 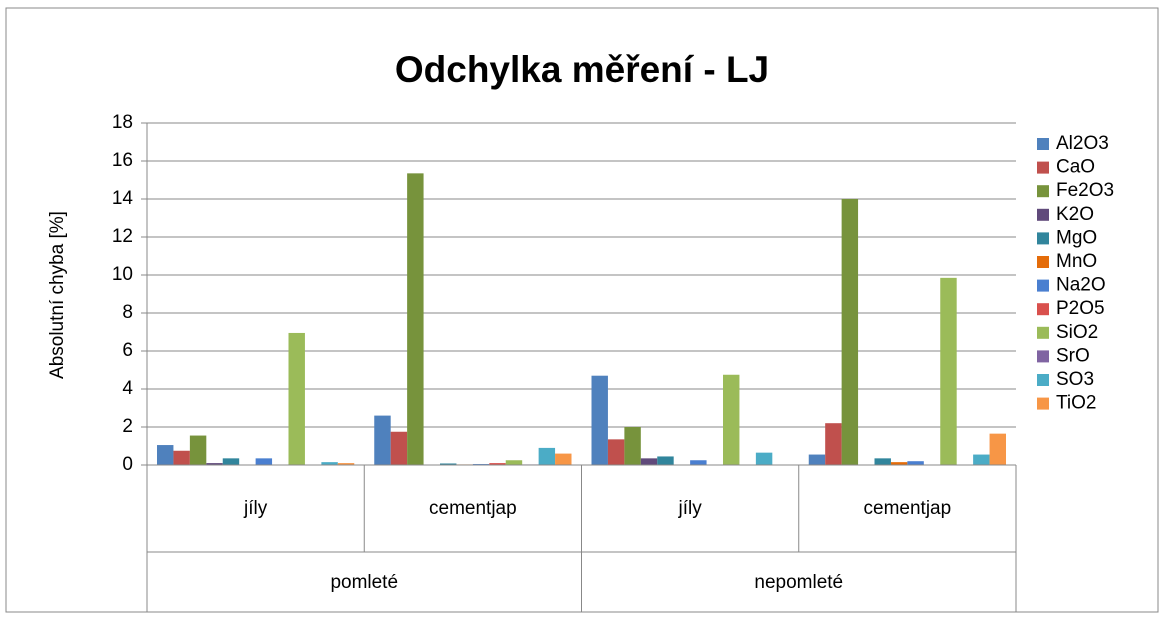 What do you see at coordinates (1080, 308) in the screenshot?
I see `legend-label: P2O5` at bounding box center [1080, 308].